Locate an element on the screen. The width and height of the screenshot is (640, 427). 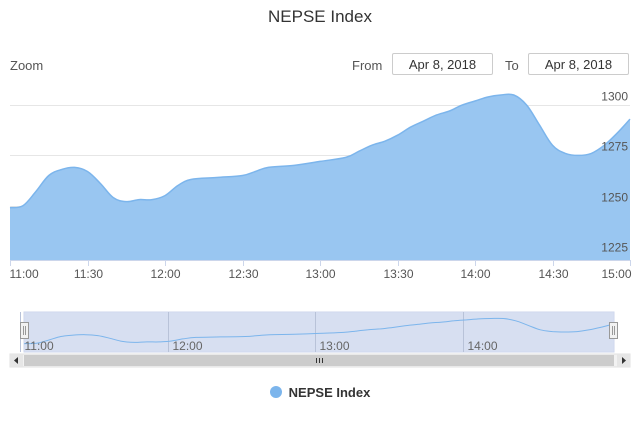
legend: NEPSE Index is located at coordinates (320, 392).